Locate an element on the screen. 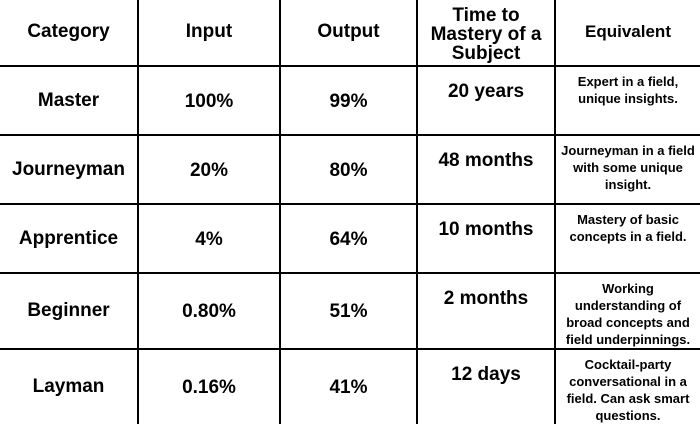 This screenshot has width=700, height=424. output-cell: 64% is located at coordinates (348, 238).